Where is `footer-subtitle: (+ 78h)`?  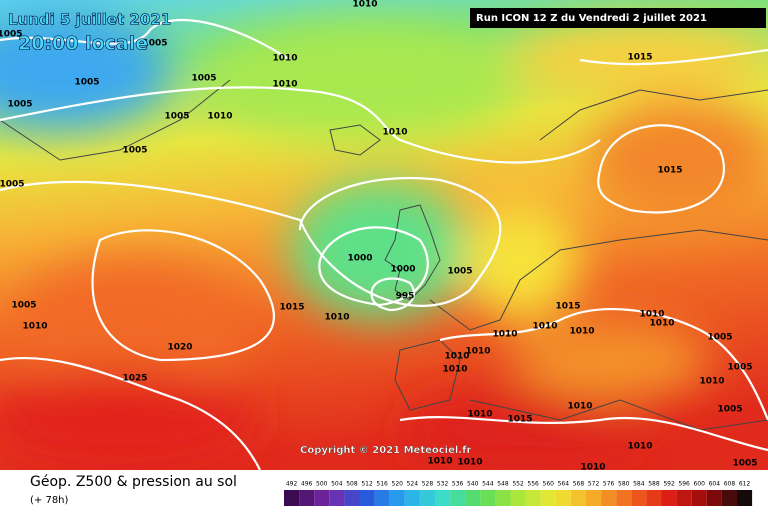 footer-subtitle: (+ 78h) is located at coordinates (49, 500).